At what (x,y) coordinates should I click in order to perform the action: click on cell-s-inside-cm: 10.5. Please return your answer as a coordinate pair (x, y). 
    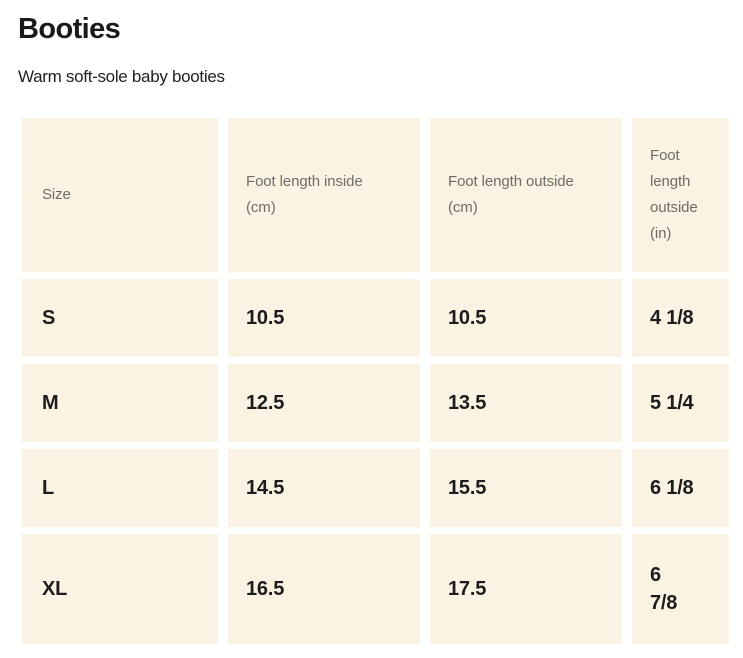
    Looking at the image, I should click on (324, 318).